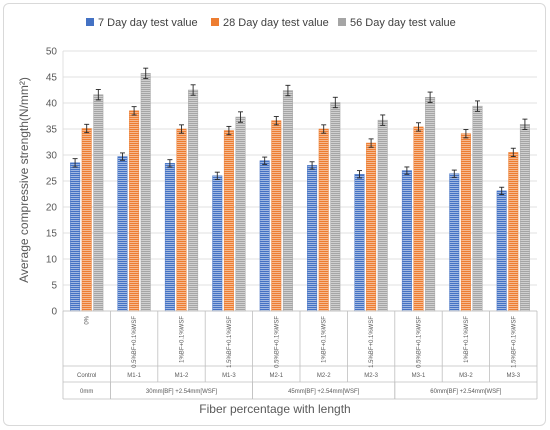 This screenshot has width=550, height=430. I want to click on mix-id-label: M3-2, so click(466, 376).